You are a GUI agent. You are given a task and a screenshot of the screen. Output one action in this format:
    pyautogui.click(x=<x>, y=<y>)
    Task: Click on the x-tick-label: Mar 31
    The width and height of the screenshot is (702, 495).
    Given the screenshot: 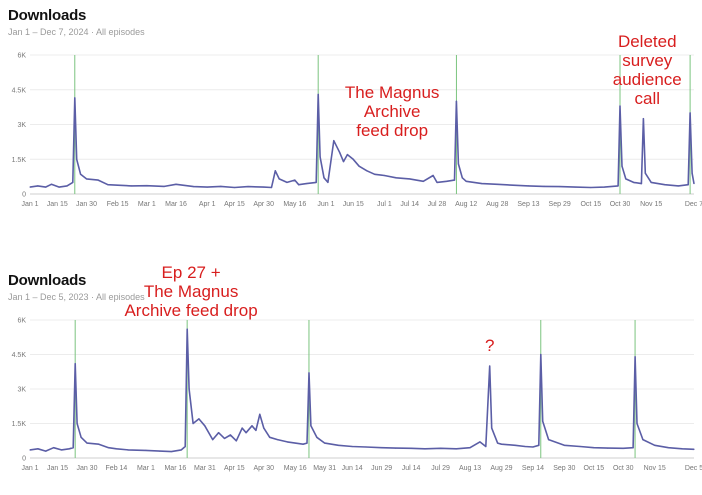 What is the action you would take?
    pyautogui.click(x=205, y=468)
    